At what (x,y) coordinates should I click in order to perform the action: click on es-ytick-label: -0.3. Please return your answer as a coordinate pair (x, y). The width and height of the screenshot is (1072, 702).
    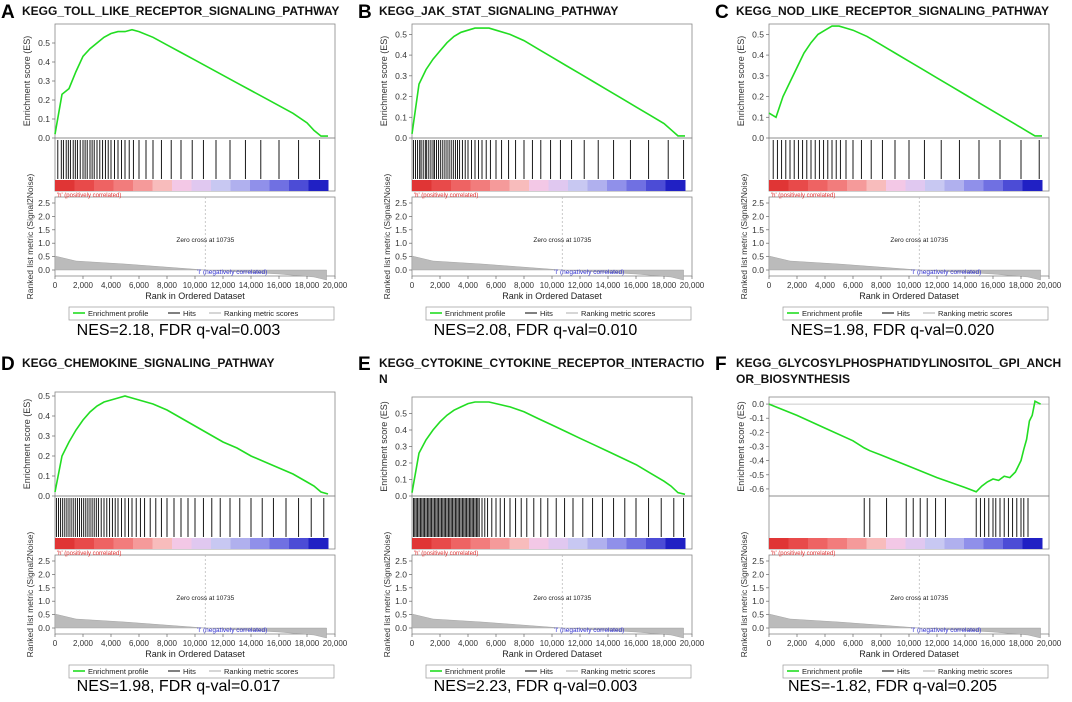
    Looking at the image, I should click on (756, 447).